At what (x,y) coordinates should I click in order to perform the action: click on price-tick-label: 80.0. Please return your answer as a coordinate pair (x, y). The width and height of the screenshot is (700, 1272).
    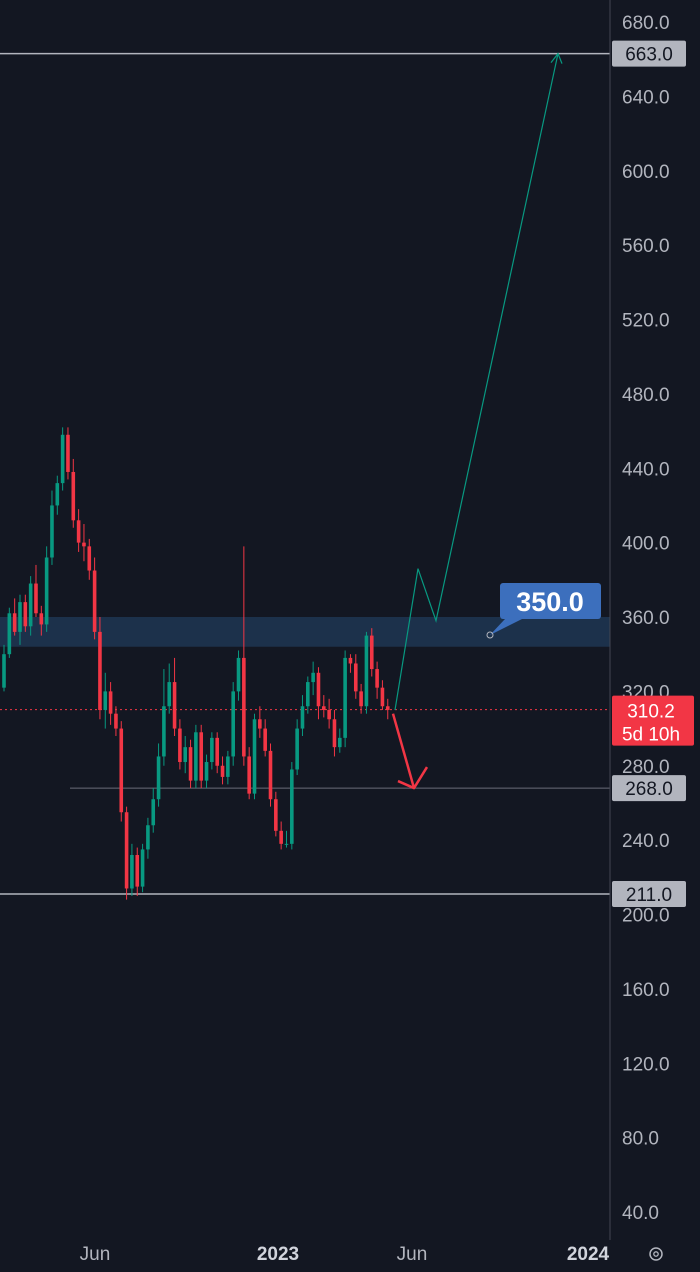
    Looking at the image, I should click on (640, 1139).